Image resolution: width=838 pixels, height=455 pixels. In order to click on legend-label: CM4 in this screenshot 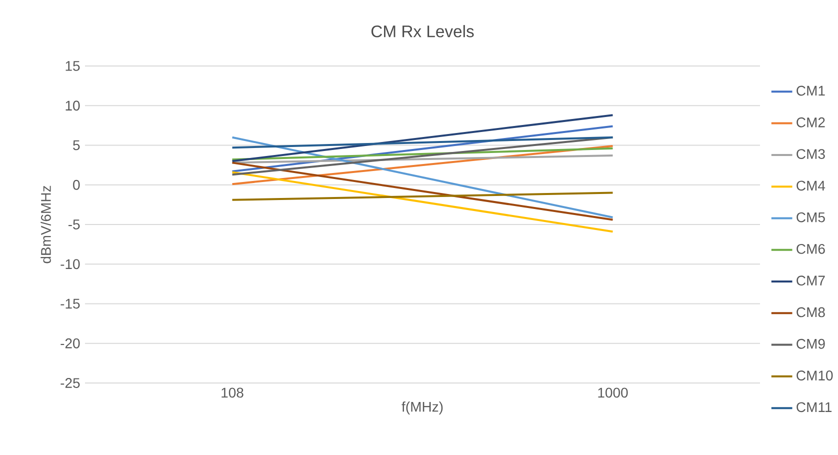, I will do `click(811, 185)`.